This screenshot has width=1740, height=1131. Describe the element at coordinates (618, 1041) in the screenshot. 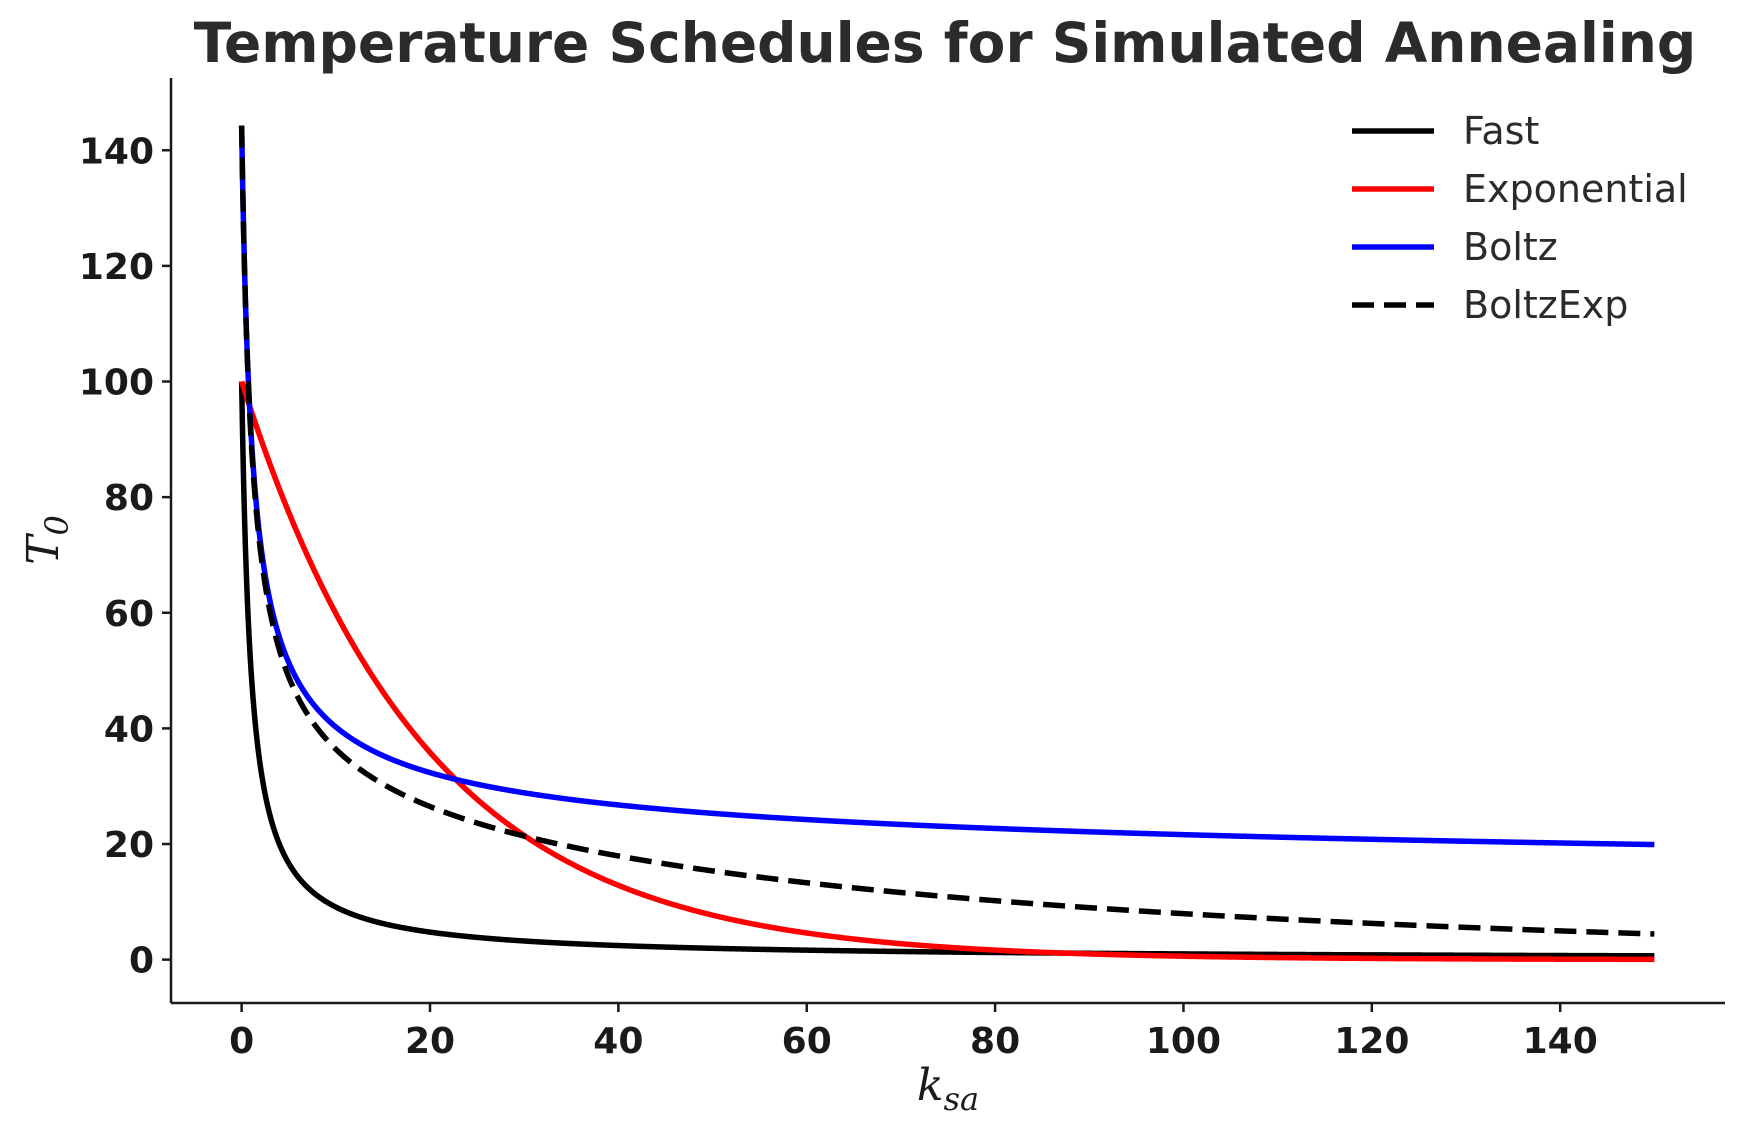

I see `x-tick-label: 40` at that location.